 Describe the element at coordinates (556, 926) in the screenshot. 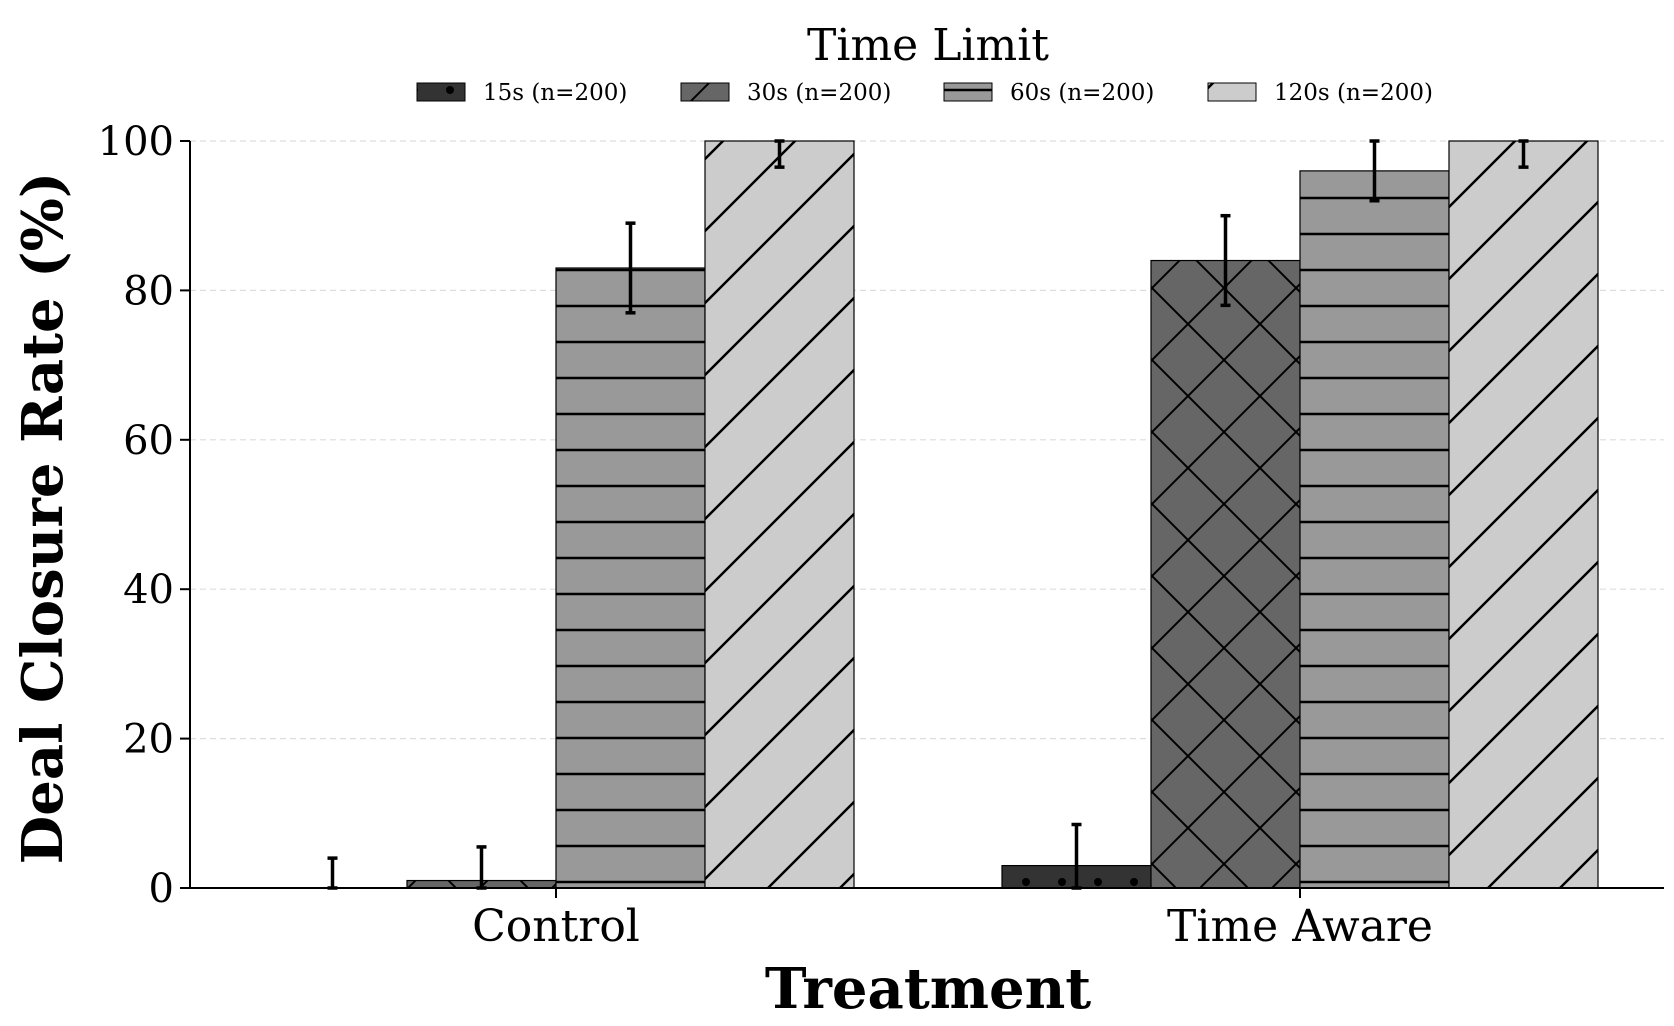

I see `x-tick-label-control: Control` at that location.